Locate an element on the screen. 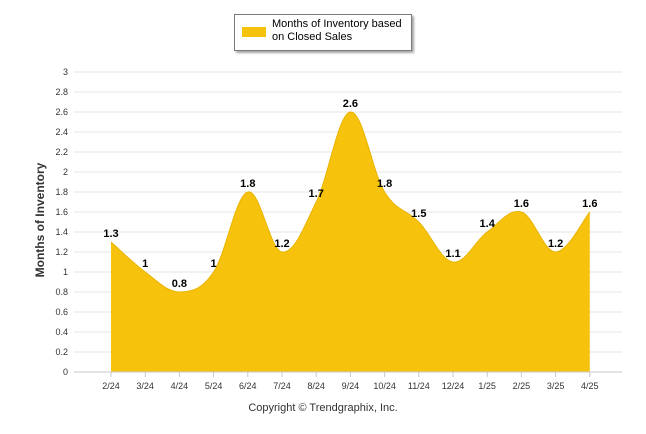  data-label: 1.3 is located at coordinates (110, 234).